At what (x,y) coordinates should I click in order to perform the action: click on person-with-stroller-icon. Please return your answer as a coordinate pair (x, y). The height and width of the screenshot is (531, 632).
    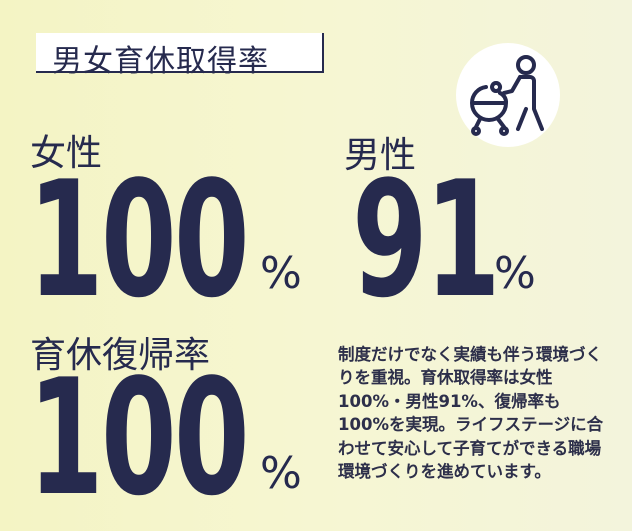
    Looking at the image, I should click on (506, 95).